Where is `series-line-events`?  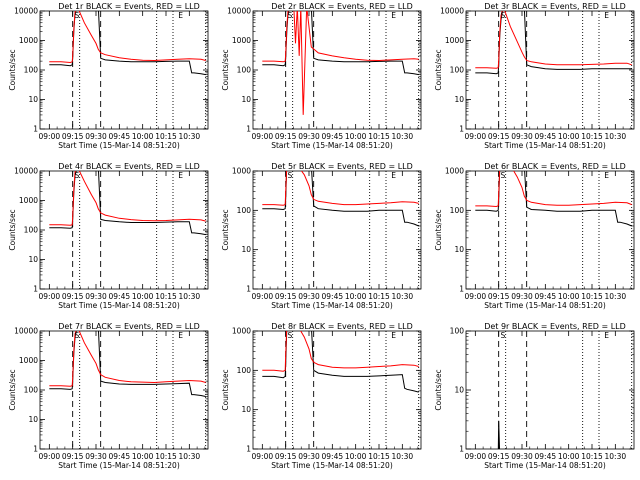
series-line-events is located at coordinates (499, 434).